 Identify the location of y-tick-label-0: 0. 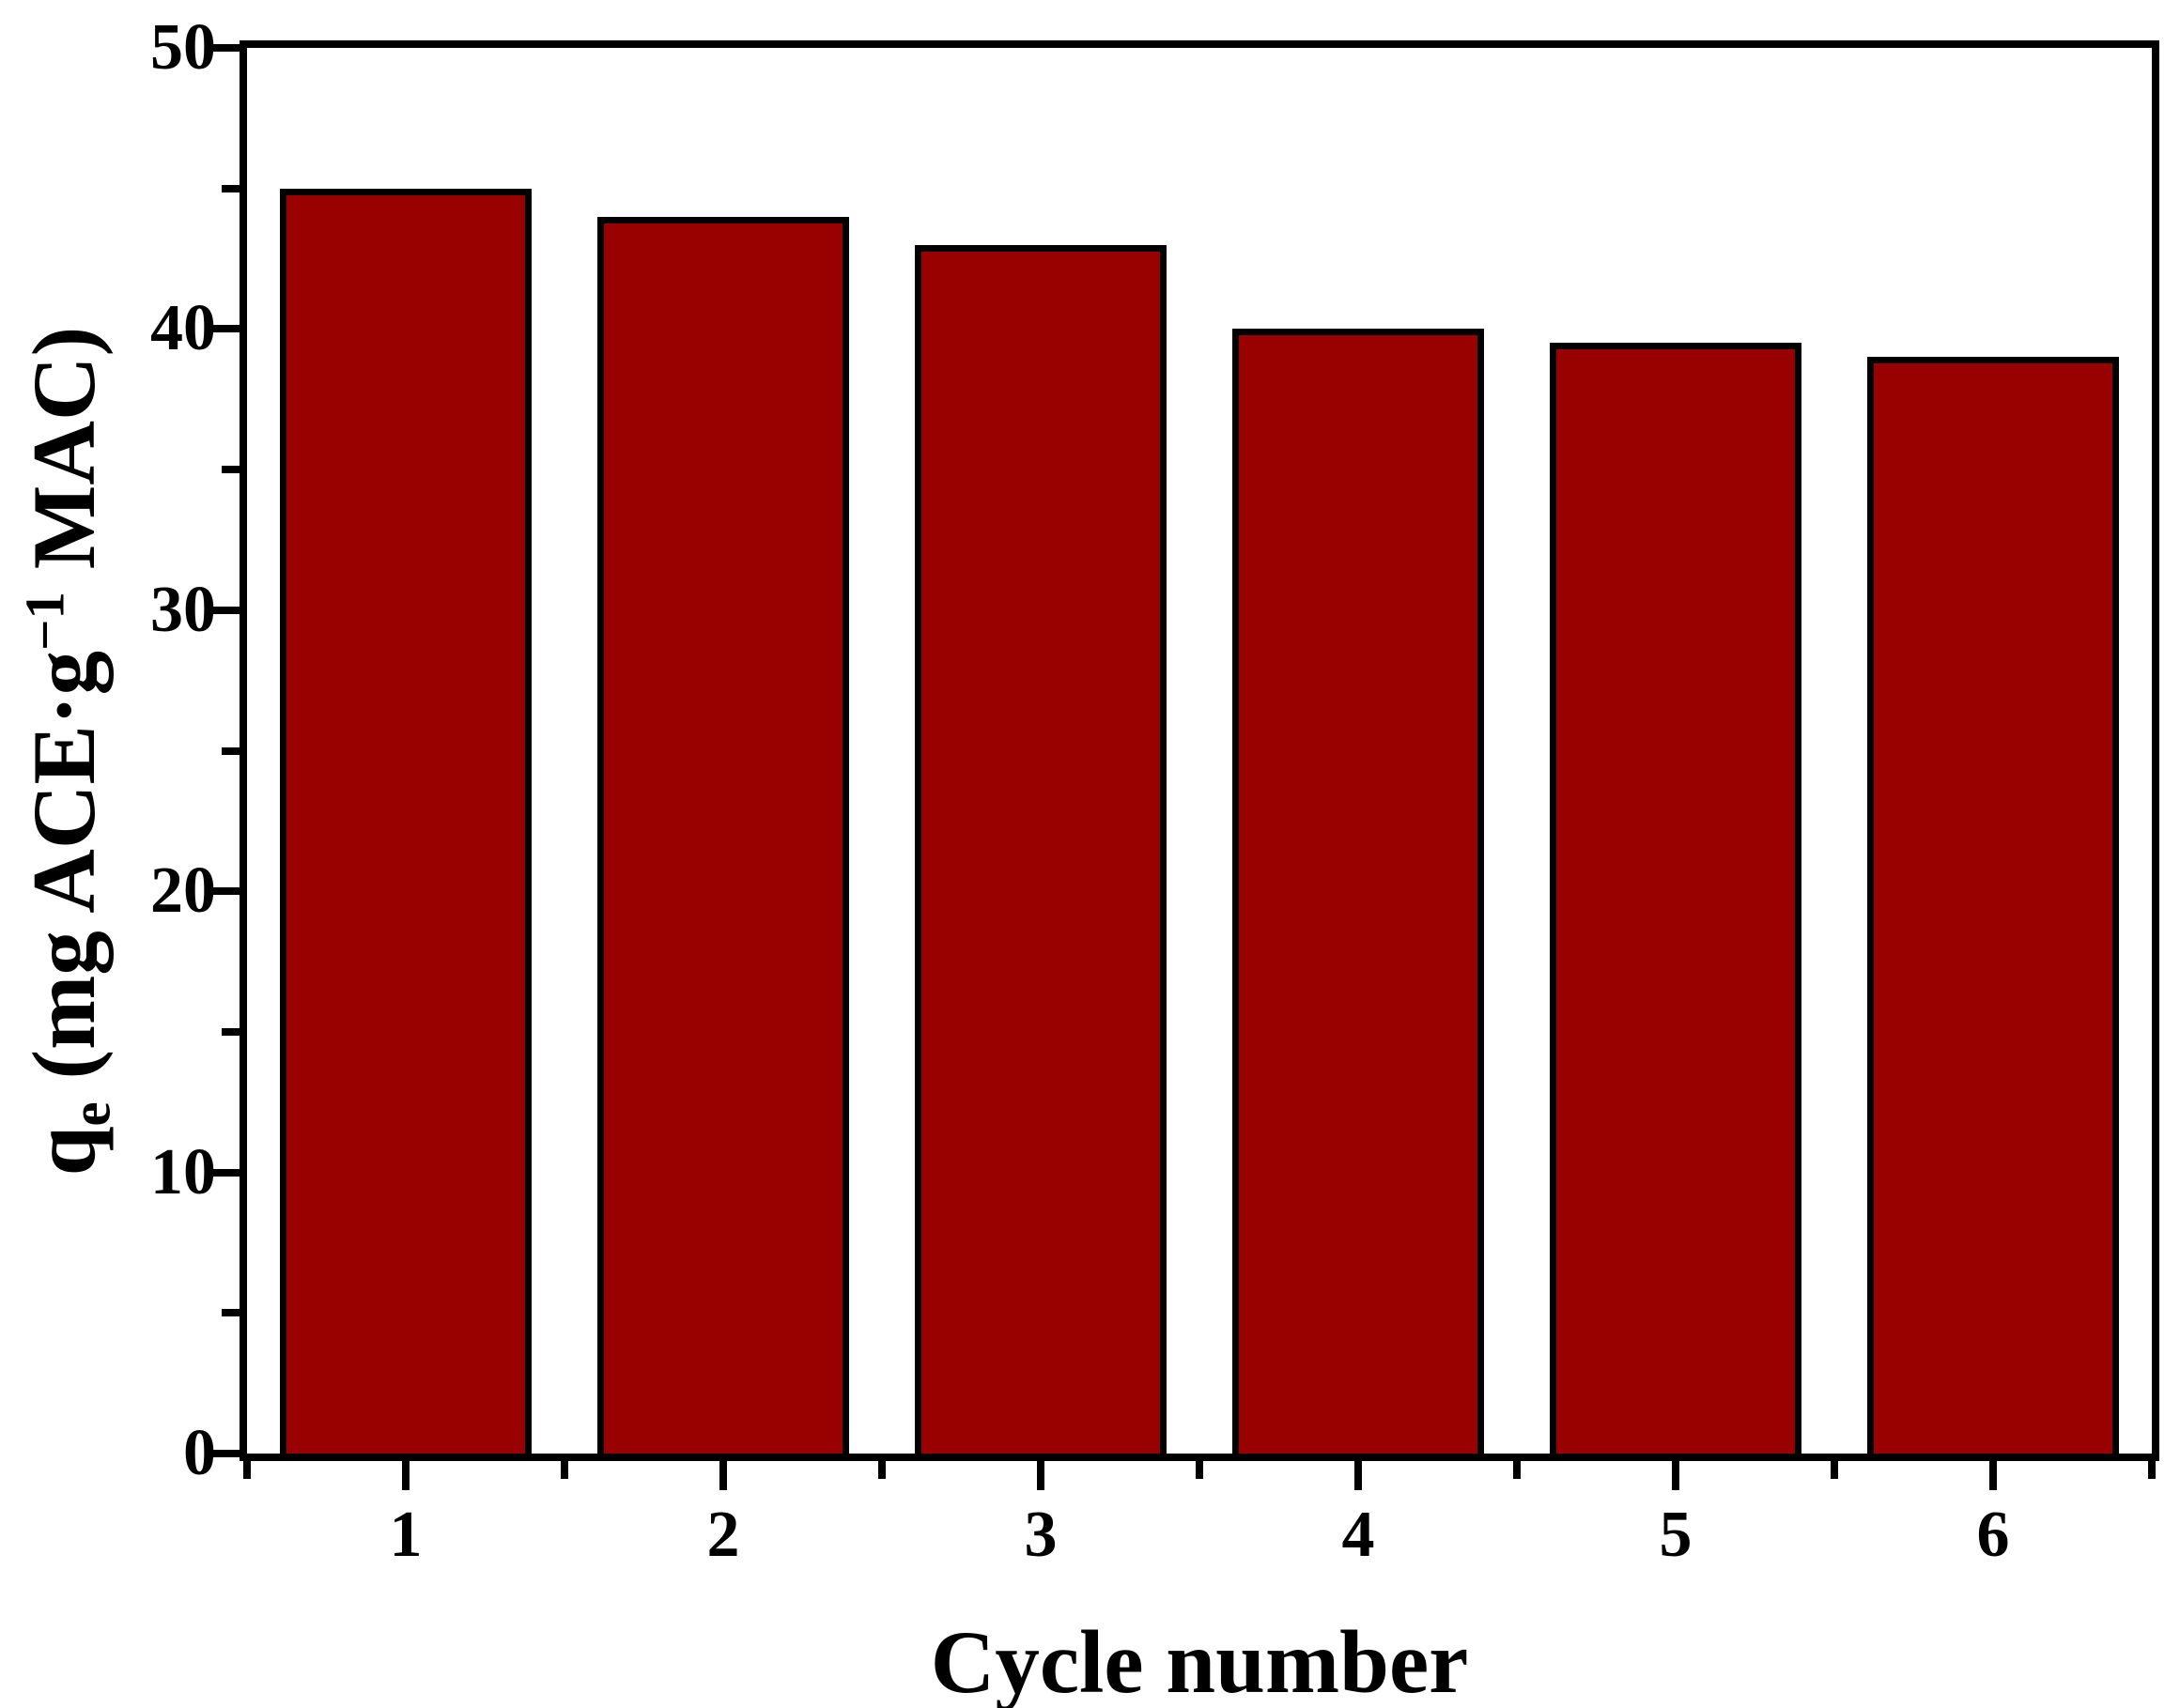
(200, 1453).